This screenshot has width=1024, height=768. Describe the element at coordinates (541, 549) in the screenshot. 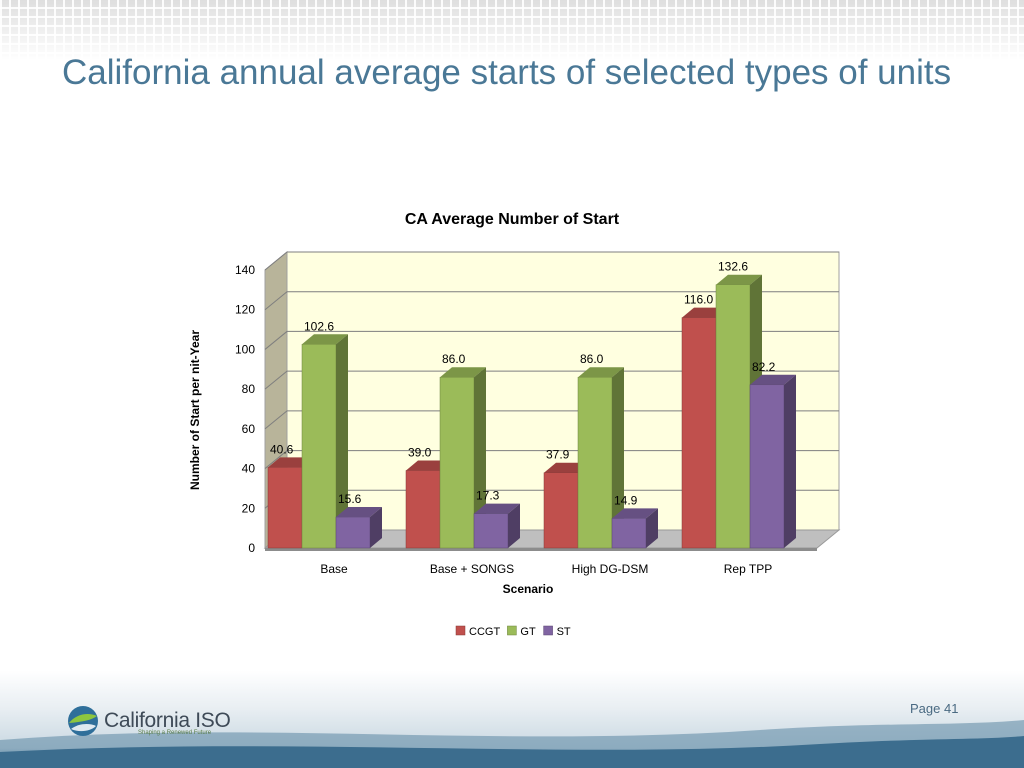

I see `plot-floor-edge` at that location.